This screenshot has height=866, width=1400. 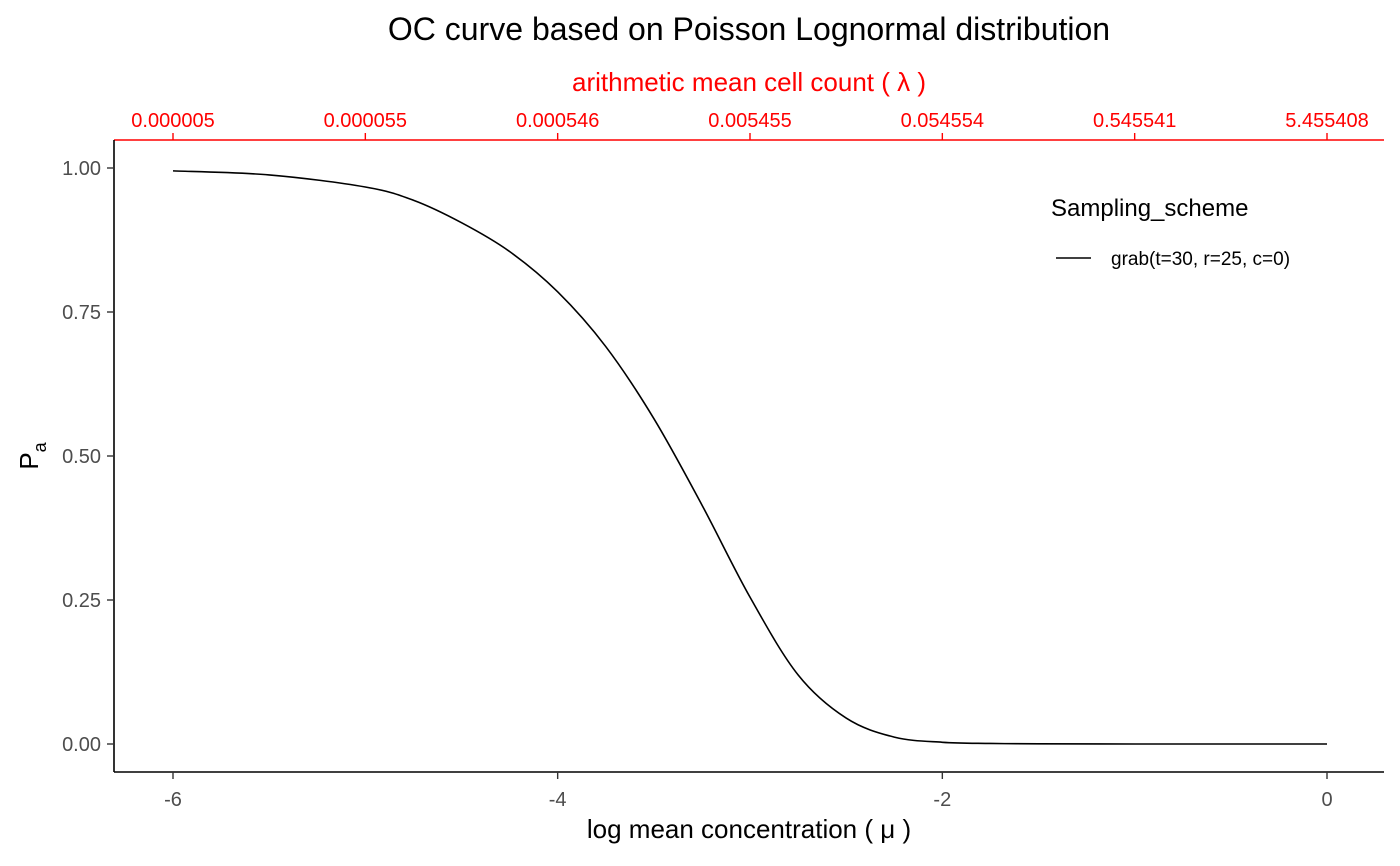 I want to click on y-tick-label: 0.00, so click(x=81, y=745).